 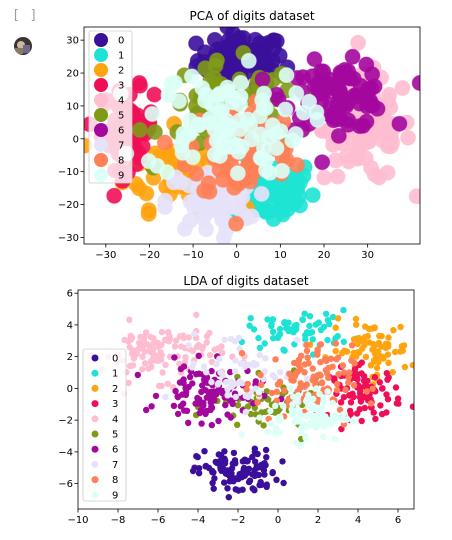 I want to click on legend-label-0: 0, so click(x=121, y=41).